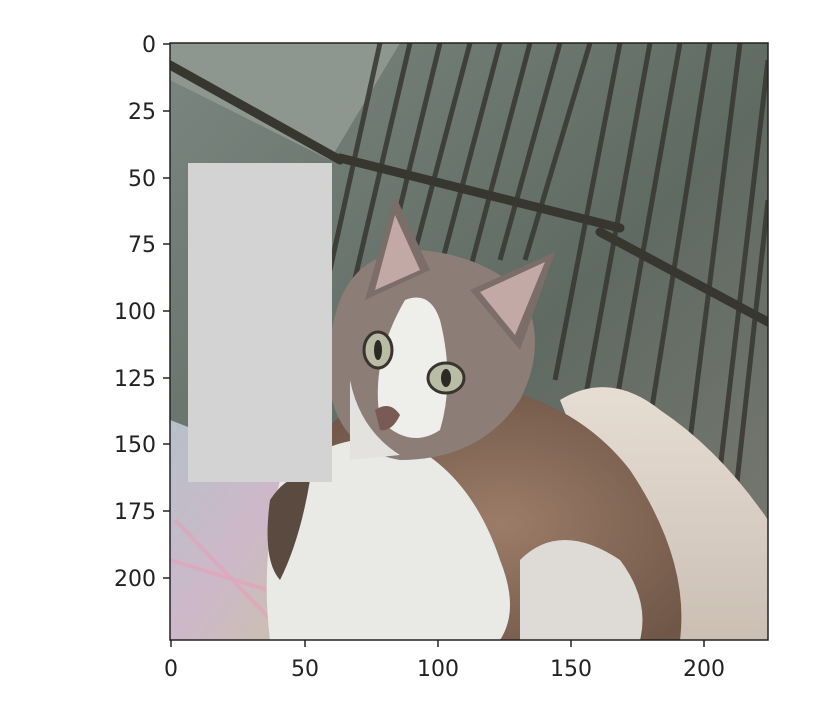 Image resolution: width=823 pixels, height=721 pixels. What do you see at coordinates (171, 669) in the screenshot?
I see `x-tick-label: 0` at bounding box center [171, 669].